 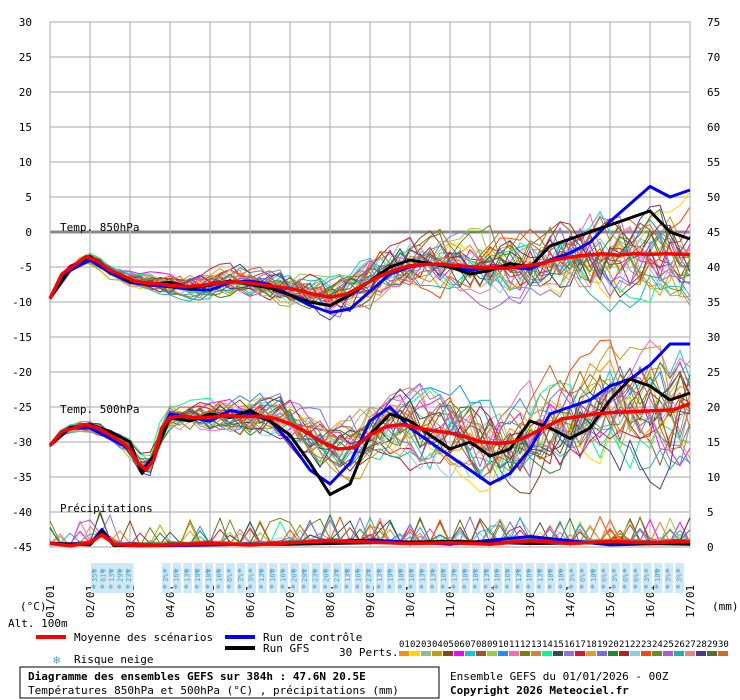 I want to click on right-tick-label: 45, so click(x=713, y=232).